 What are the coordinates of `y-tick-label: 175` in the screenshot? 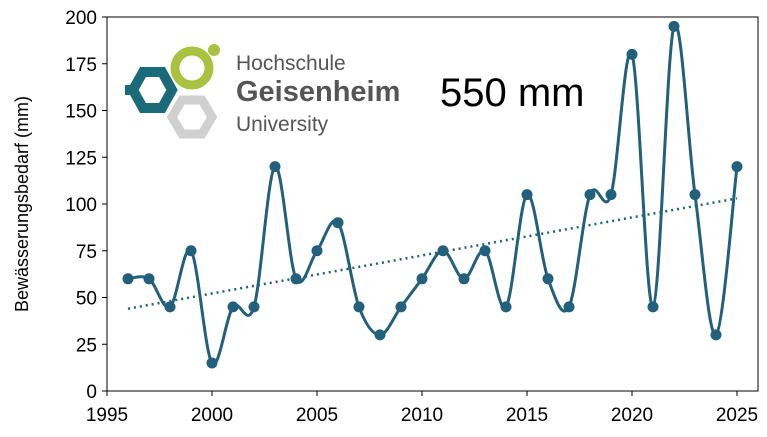 It's located at (81, 65).